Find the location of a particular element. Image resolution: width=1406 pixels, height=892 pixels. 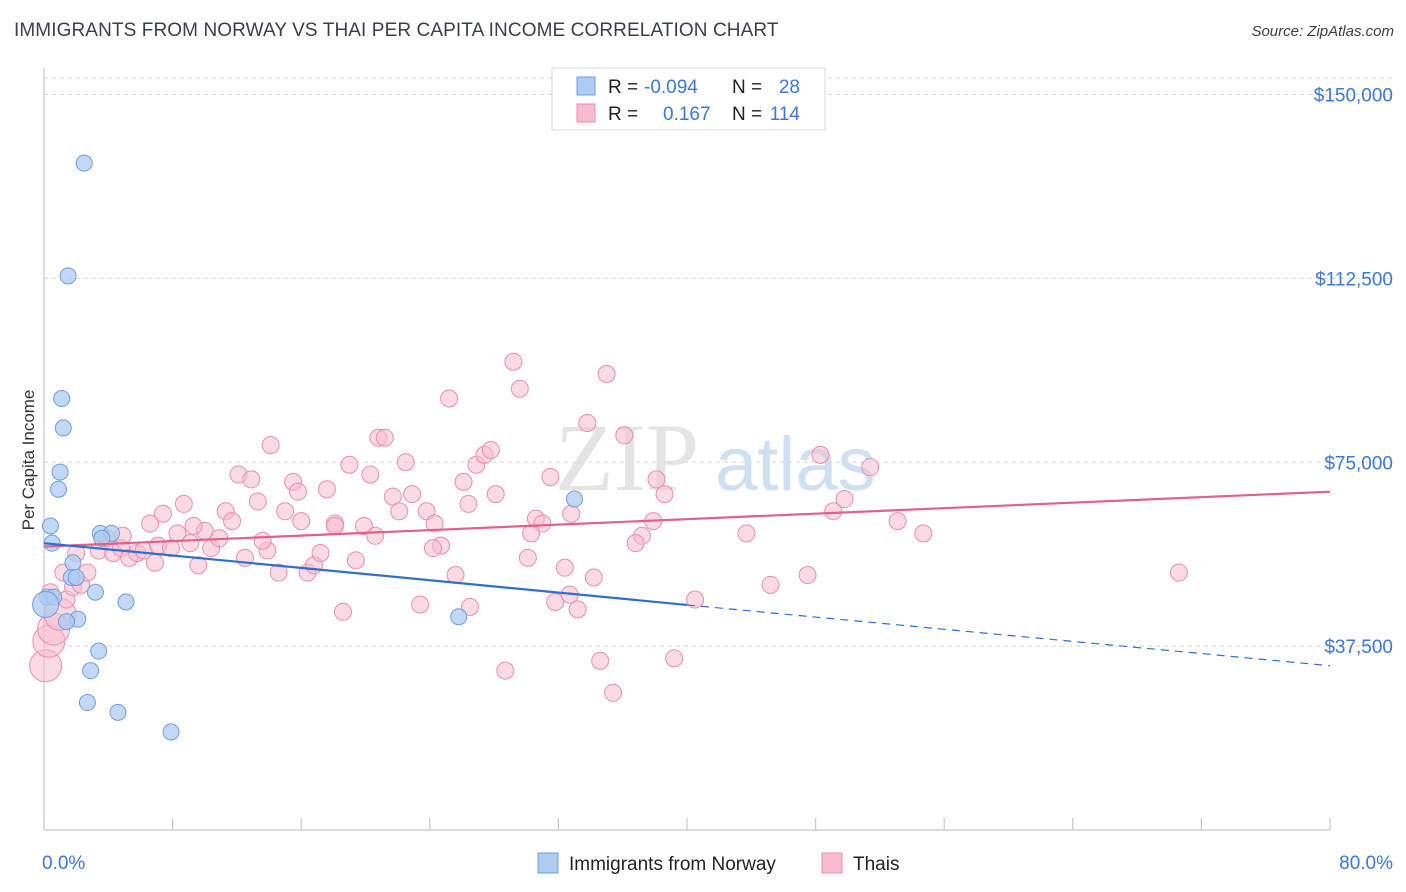

y-tick-label: $37,500 is located at coordinates (1358, 647).